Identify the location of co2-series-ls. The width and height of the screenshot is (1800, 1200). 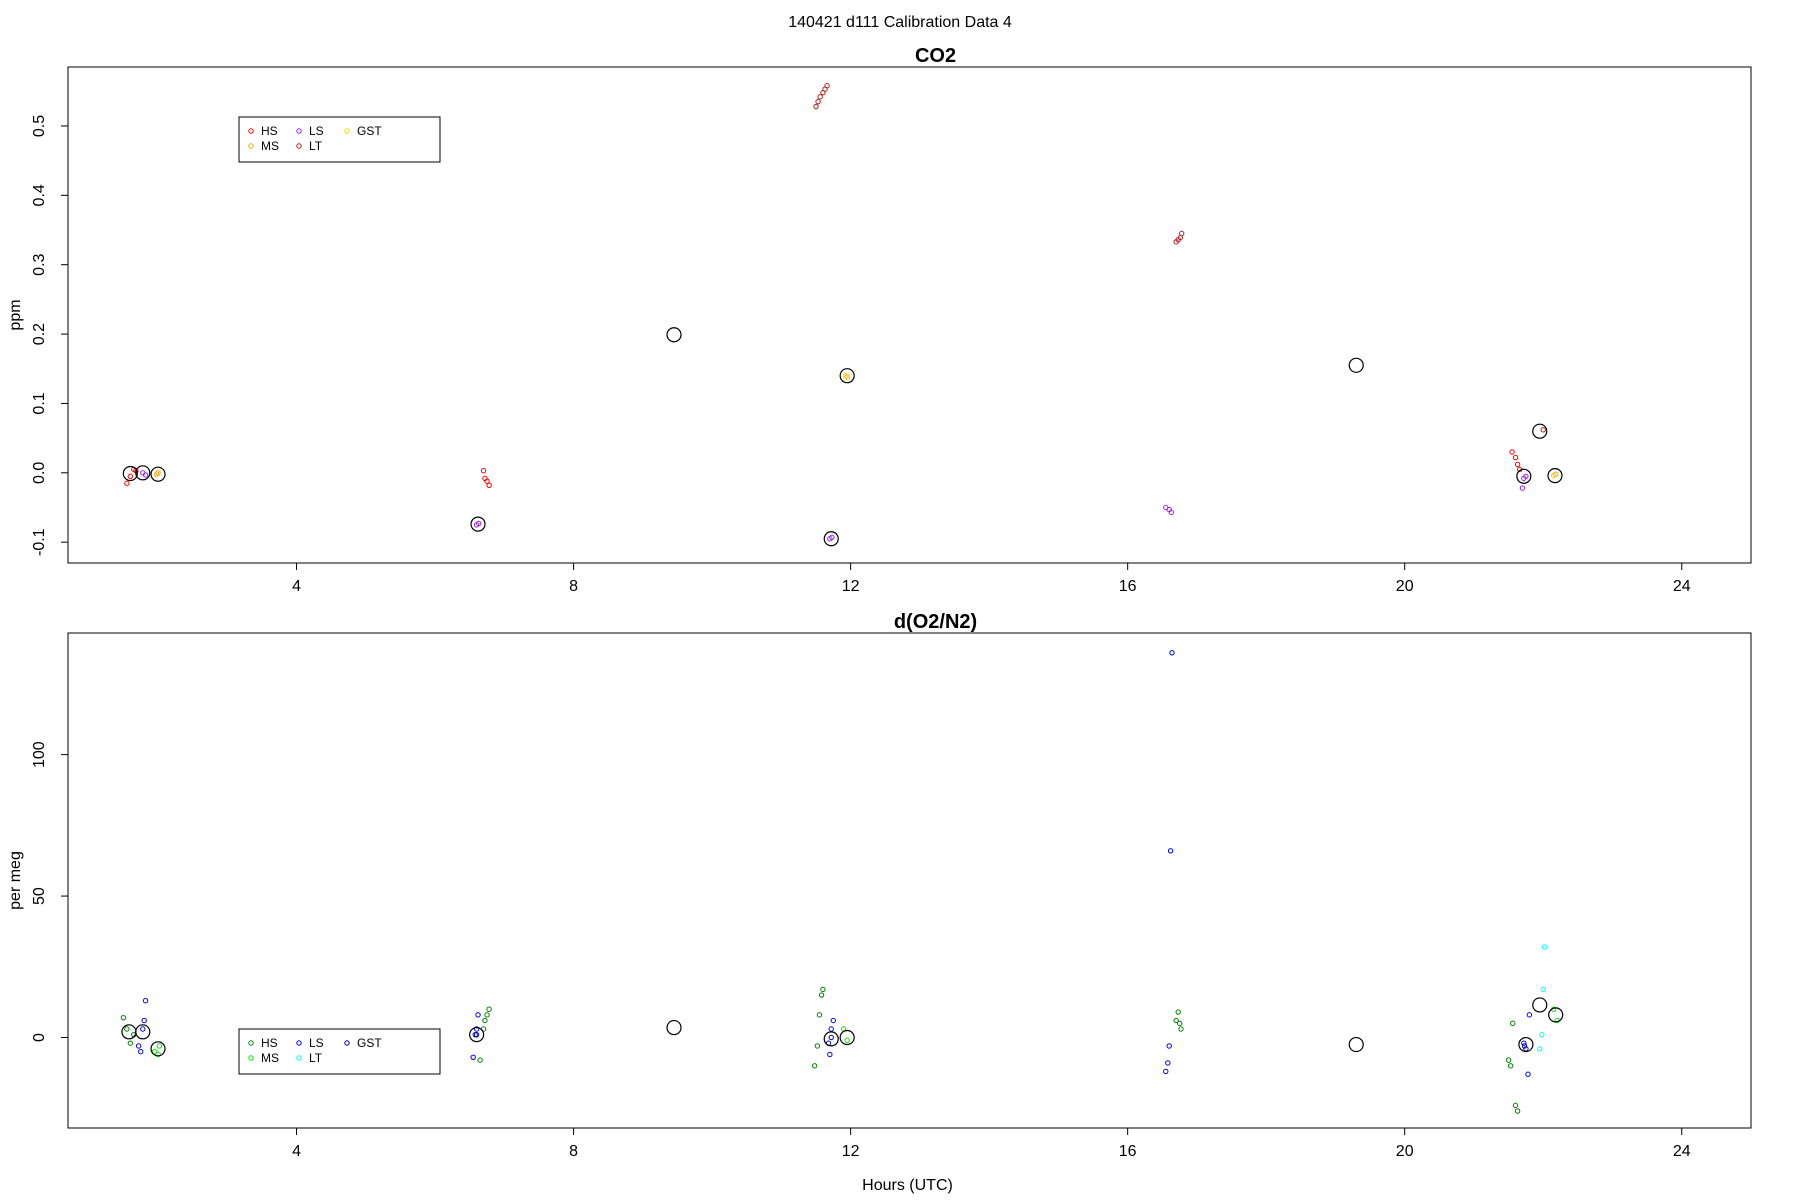
(834, 506).